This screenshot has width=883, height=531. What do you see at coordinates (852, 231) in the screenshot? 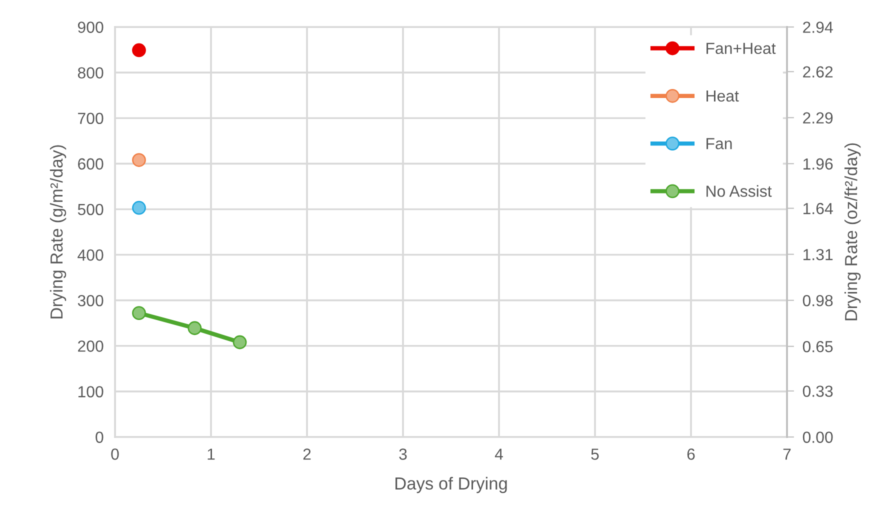
I see `y2-axis-title: Drying Rate (oz/ft²/day)` at bounding box center [852, 231].